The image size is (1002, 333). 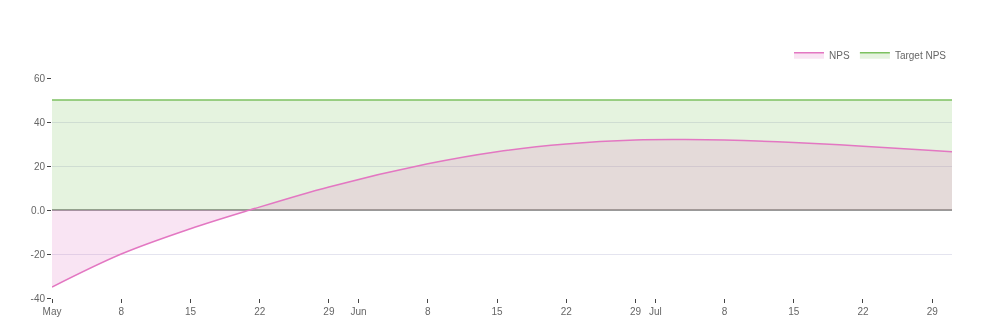 I want to click on x-tick-label: Jul, so click(x=655, y=311).